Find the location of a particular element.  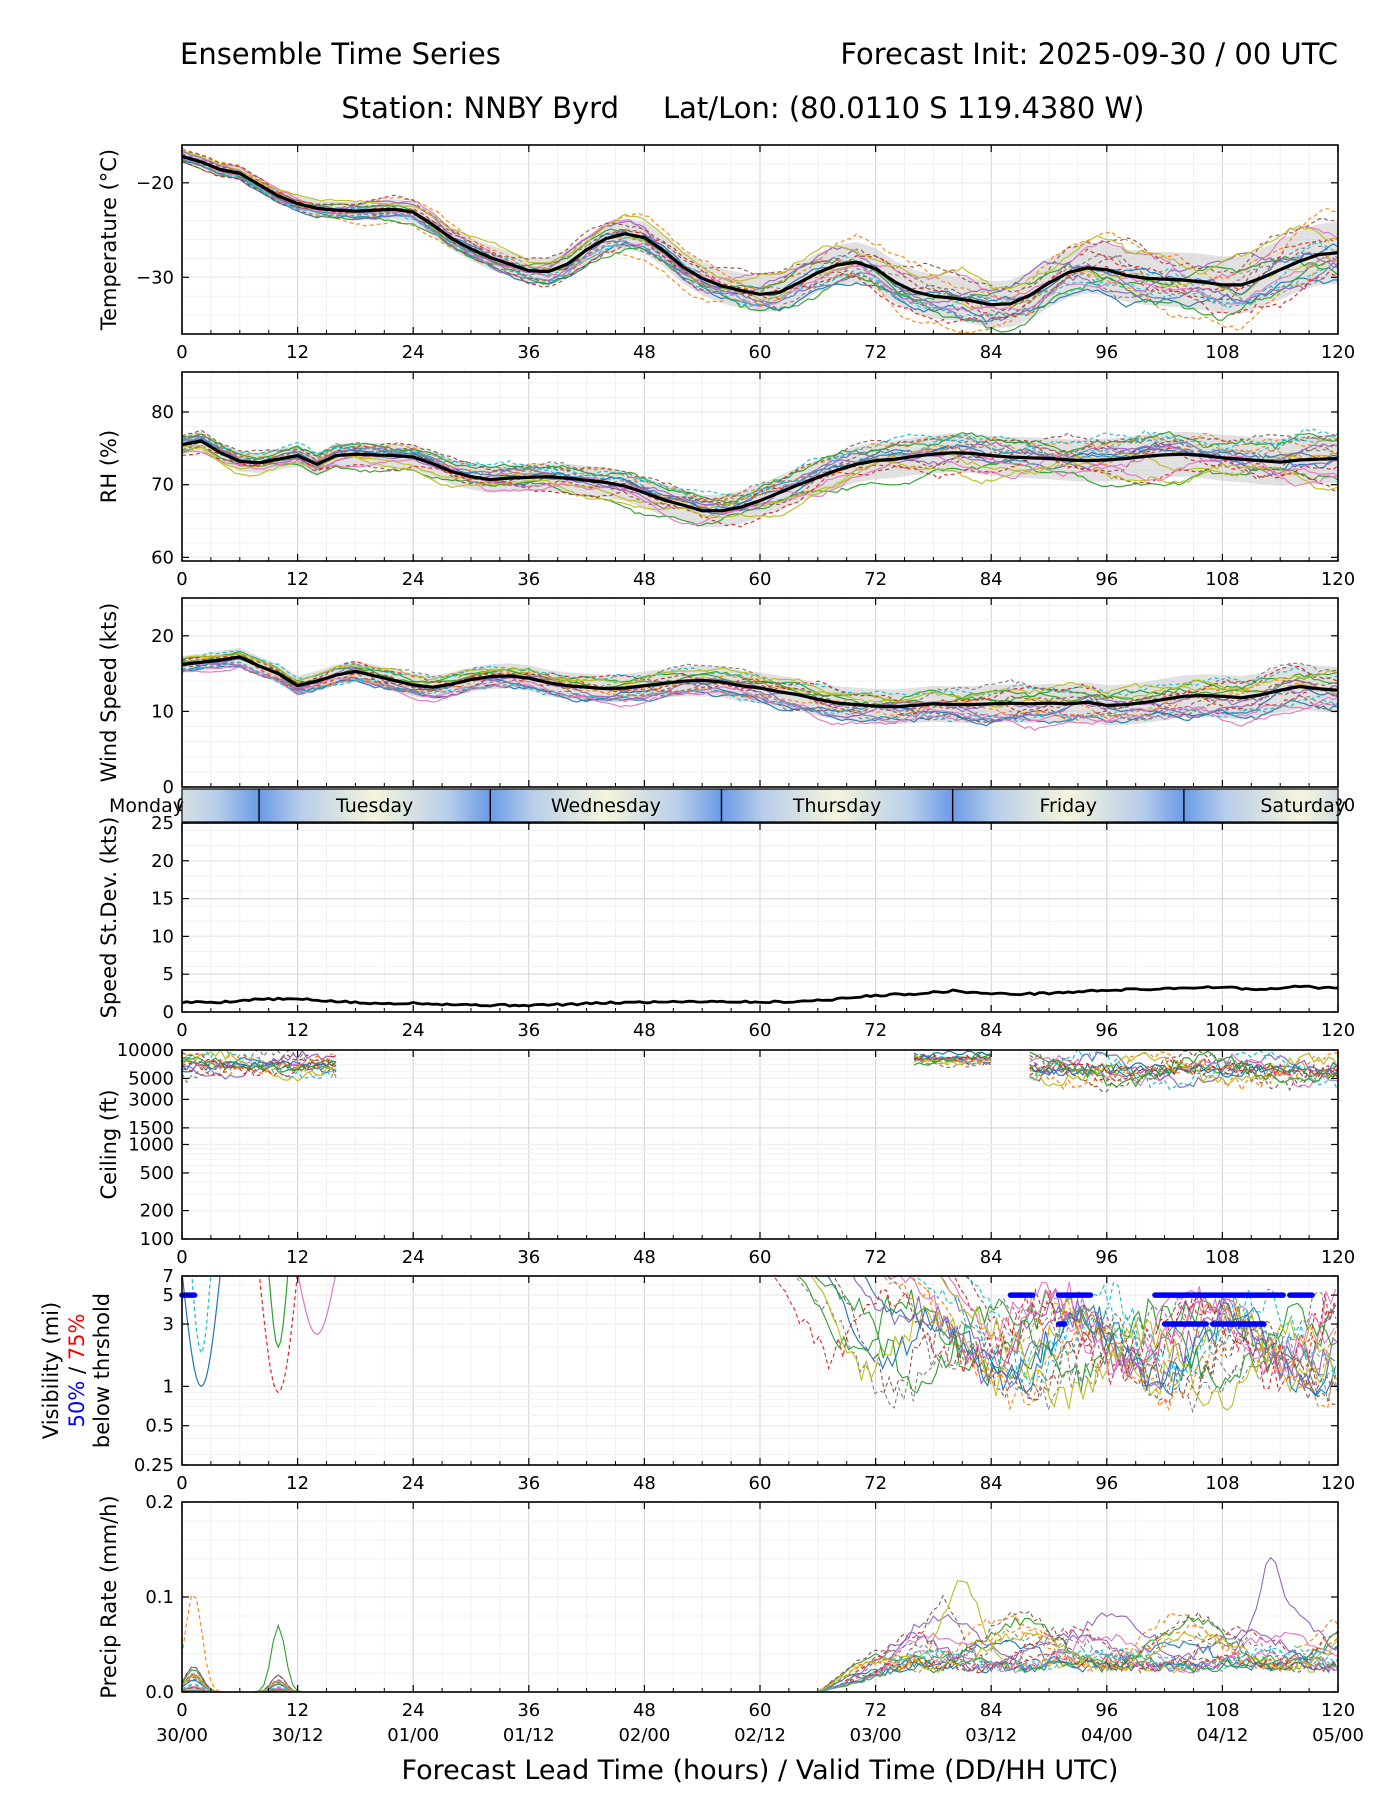

day-label: Monday is located at coordinates (146, 806).